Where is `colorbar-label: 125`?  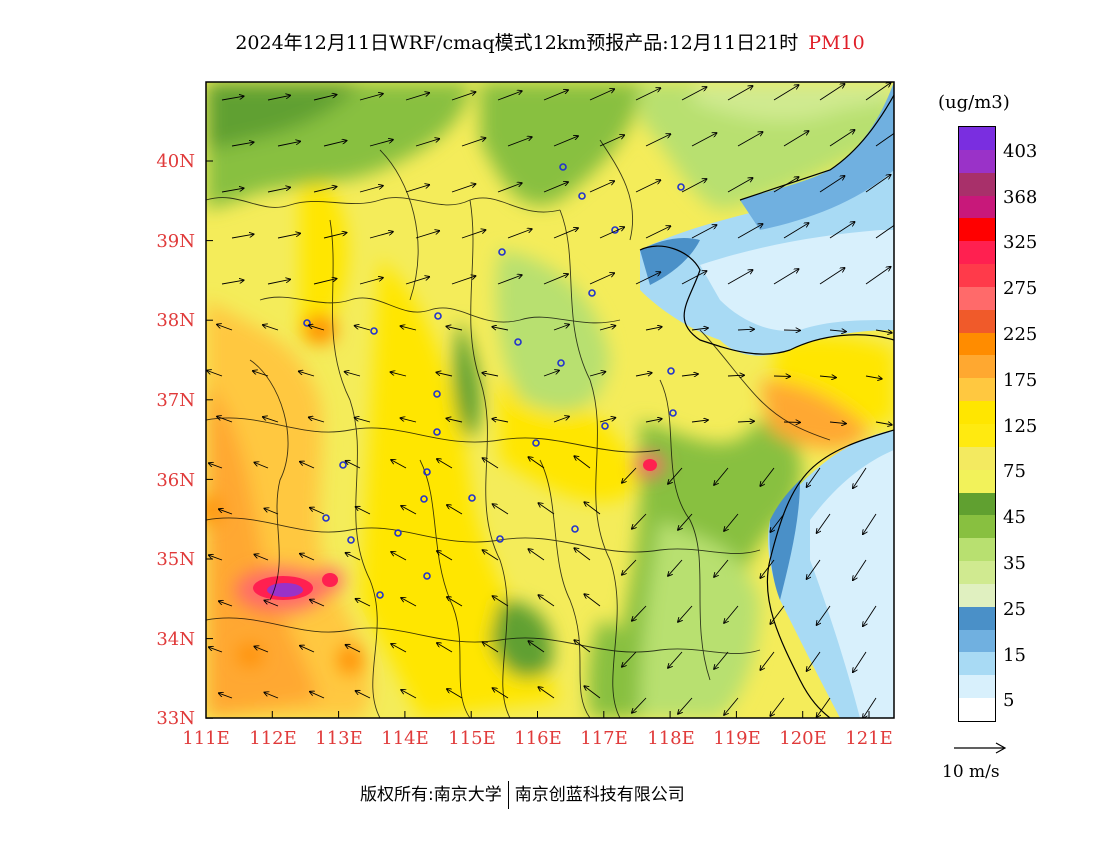 colorbar-label: 125 is located at coordinates (1020, 426).